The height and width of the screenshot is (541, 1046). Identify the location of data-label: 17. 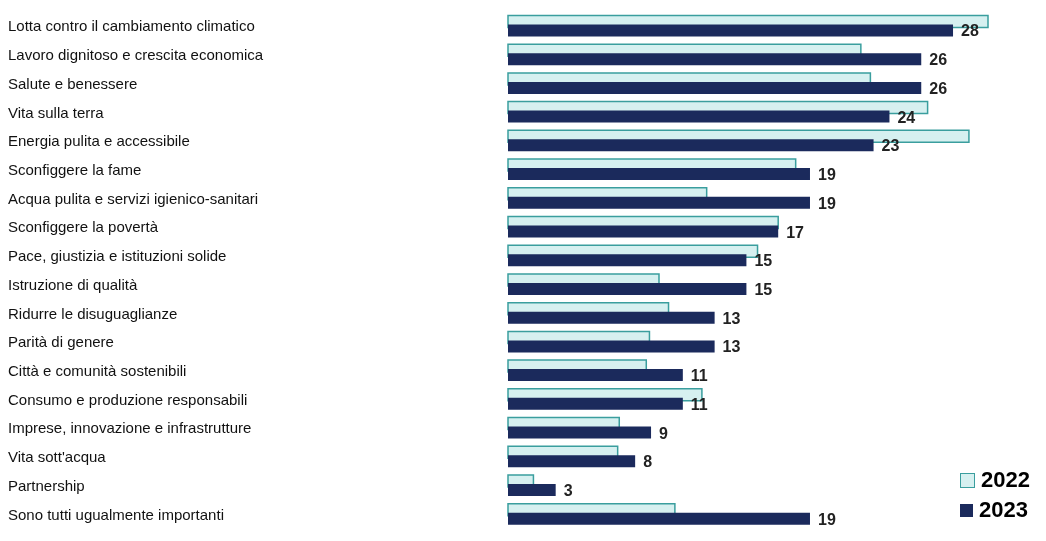
(795, 232).